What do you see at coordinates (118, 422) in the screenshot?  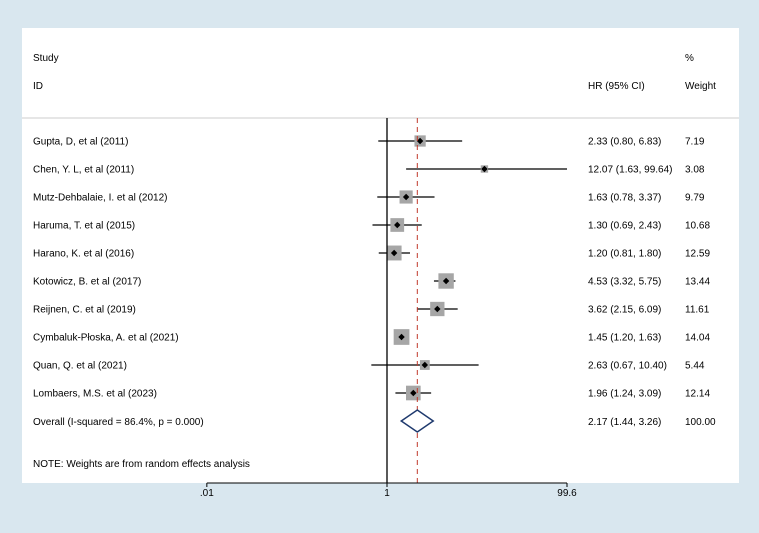 I see `overall-label: Overall (I-squared = 86.4%, p = 0.000)` at bounding box center [118, 422].